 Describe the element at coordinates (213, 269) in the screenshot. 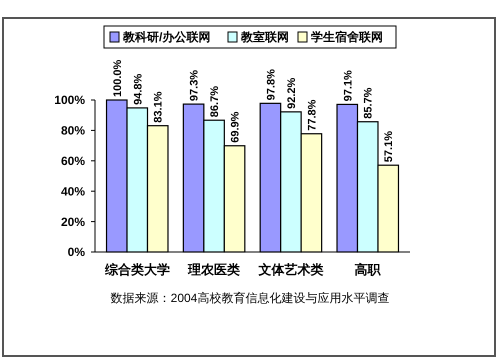

I see `x-tick-label: 理农医类` at that location.